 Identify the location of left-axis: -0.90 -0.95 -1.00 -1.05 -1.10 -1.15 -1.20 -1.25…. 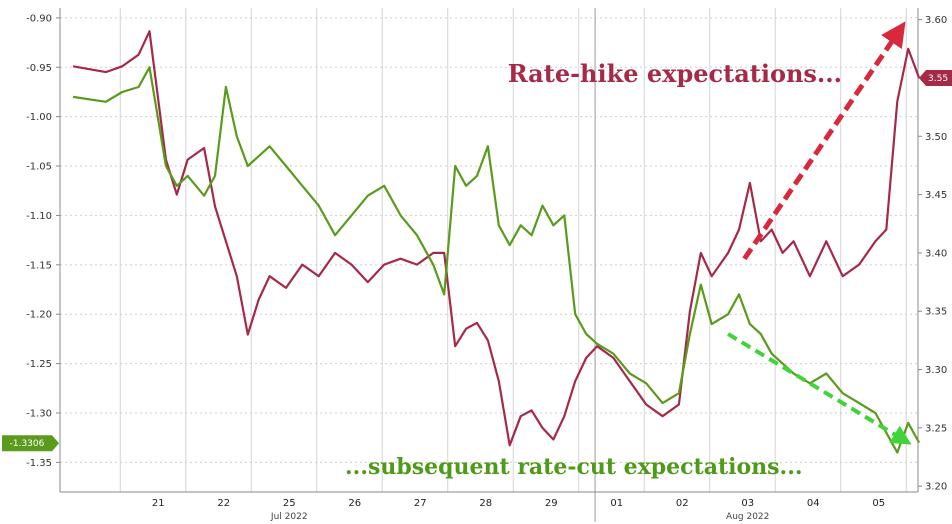
(43, 241).